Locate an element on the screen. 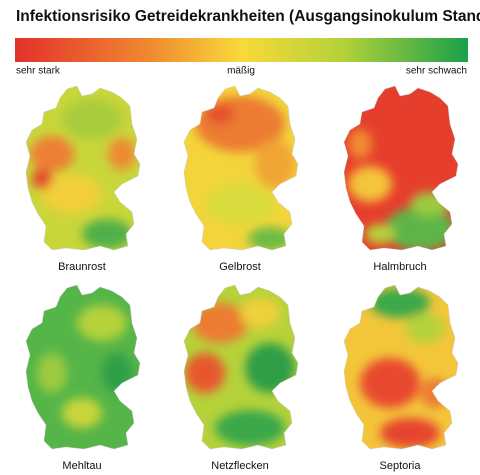 The image size is (480, 475). legend-label: sehr stark is located at coordinates (38, 71).